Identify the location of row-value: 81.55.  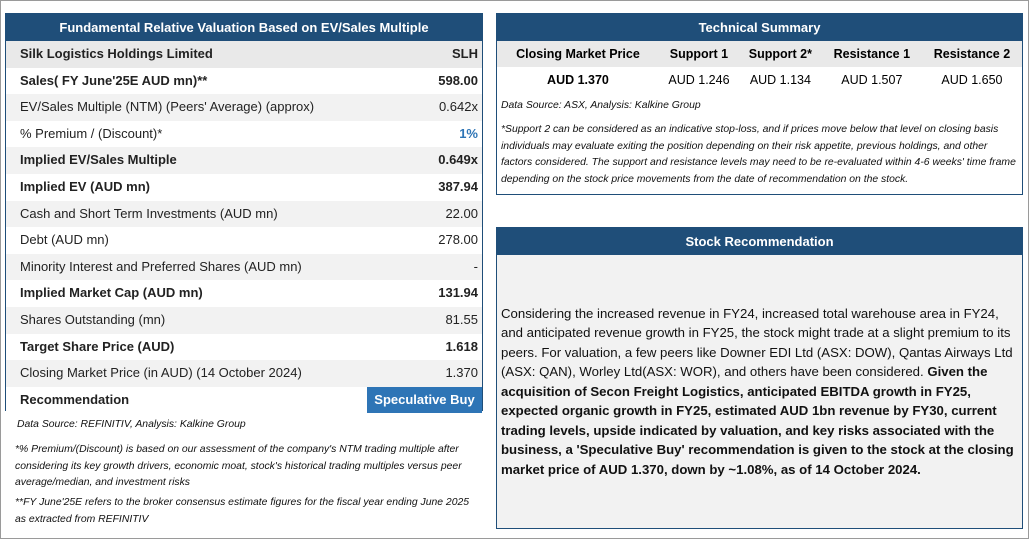
(461, 319).